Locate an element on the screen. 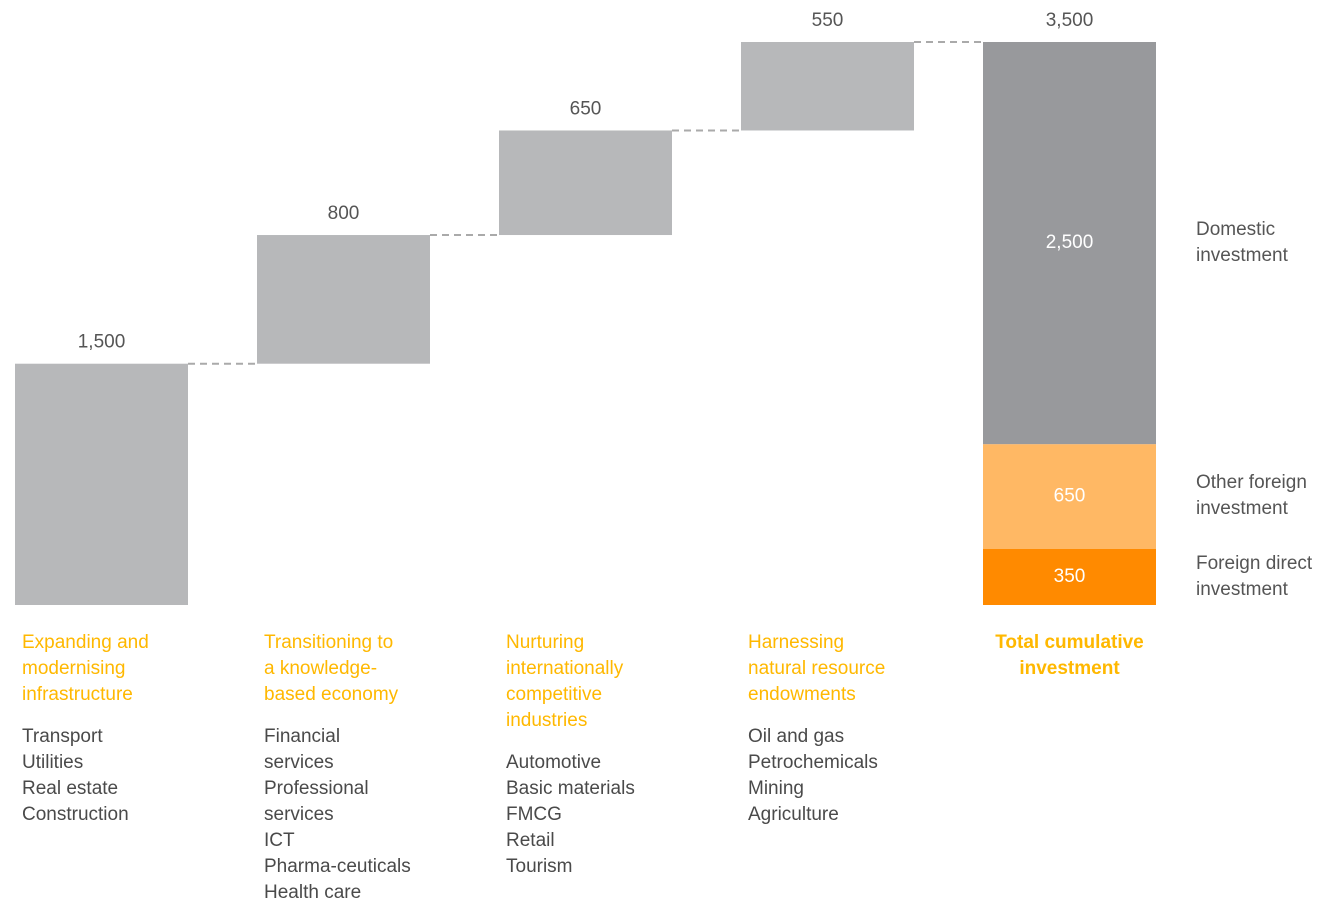  category-item: Health care is located at coordinates (313, 892).